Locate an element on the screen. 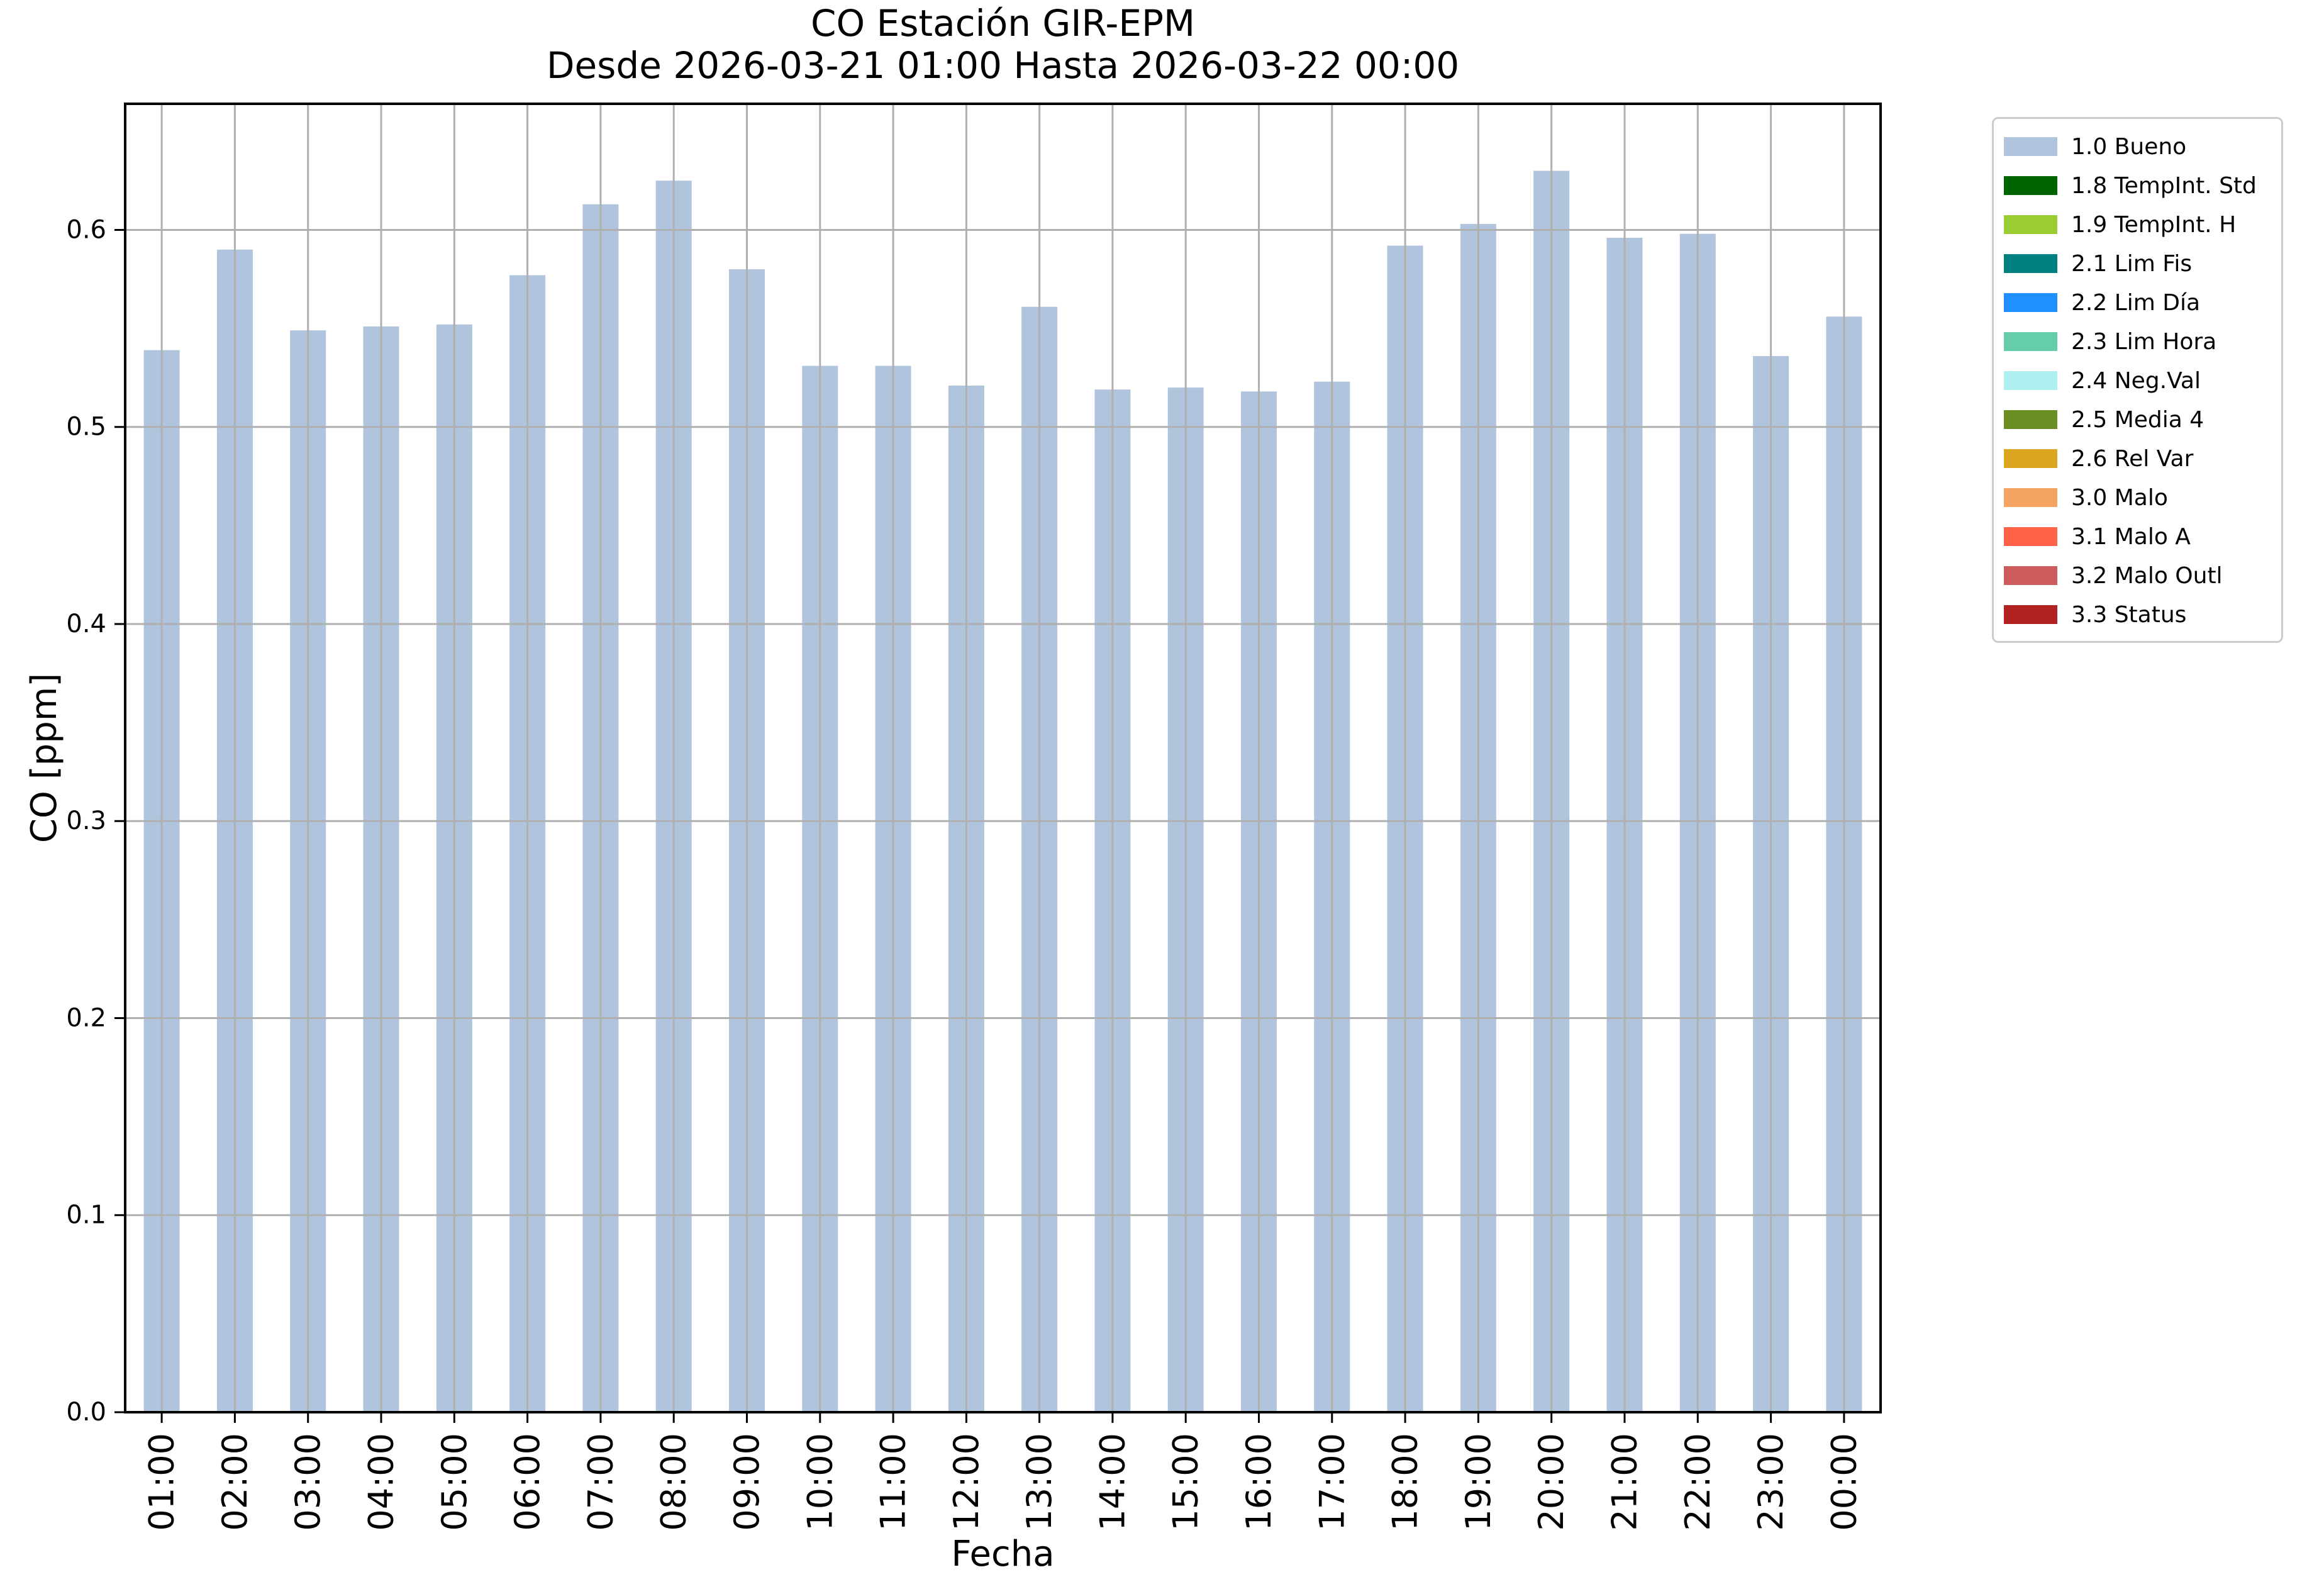 This screenshot has height=1594, width=2324. chart-title-line1: CO Estación GIR-EPM is located at coordinates (1002, 24).